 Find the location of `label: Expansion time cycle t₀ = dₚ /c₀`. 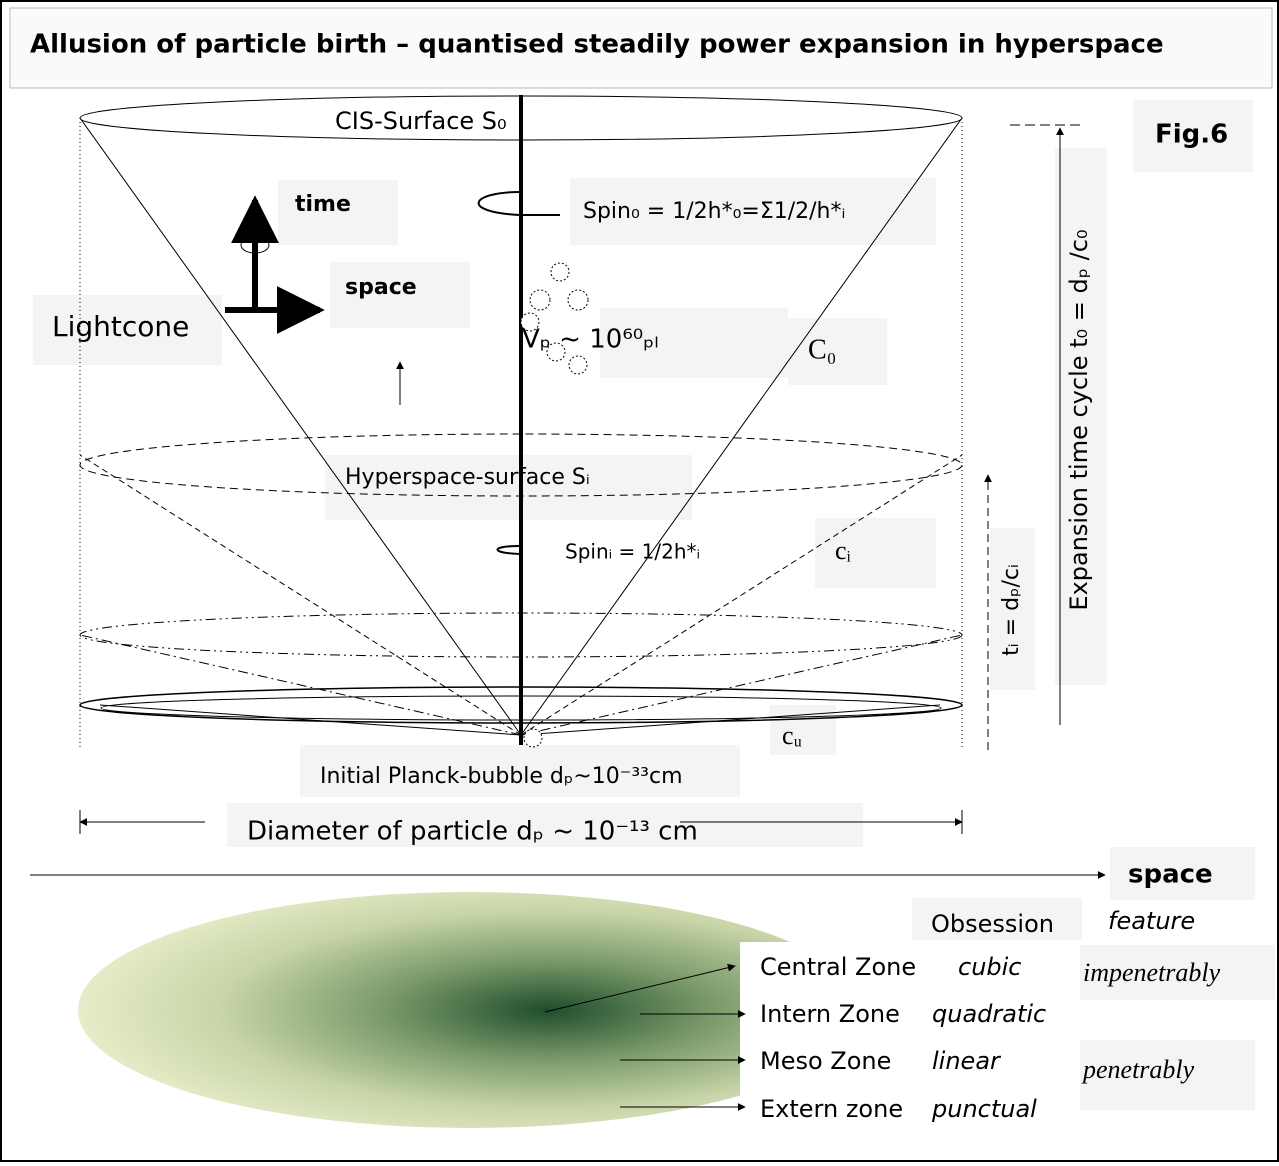

label: Expansion time cycle t₀ = dₚ /c₀ is located at coordinates (1079, 419).